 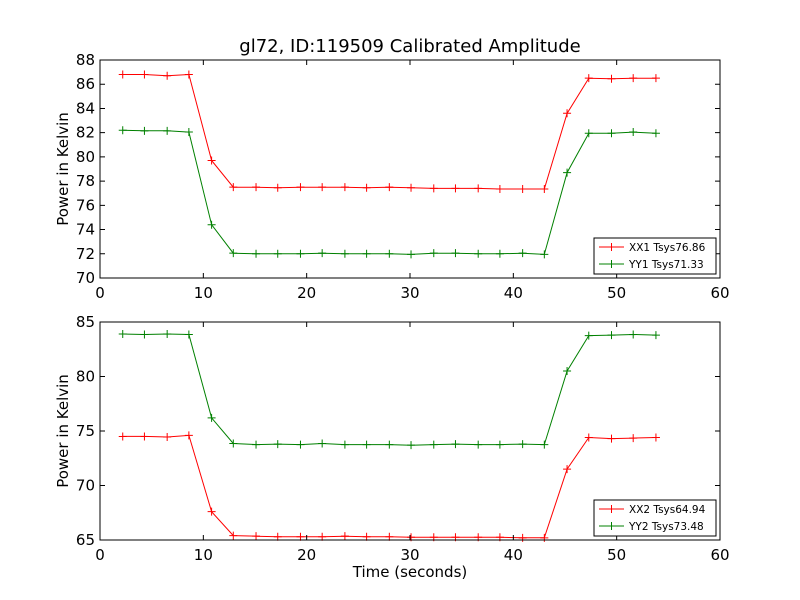 I want to click on y-tick-label: 82, so click(x=85, y=133).